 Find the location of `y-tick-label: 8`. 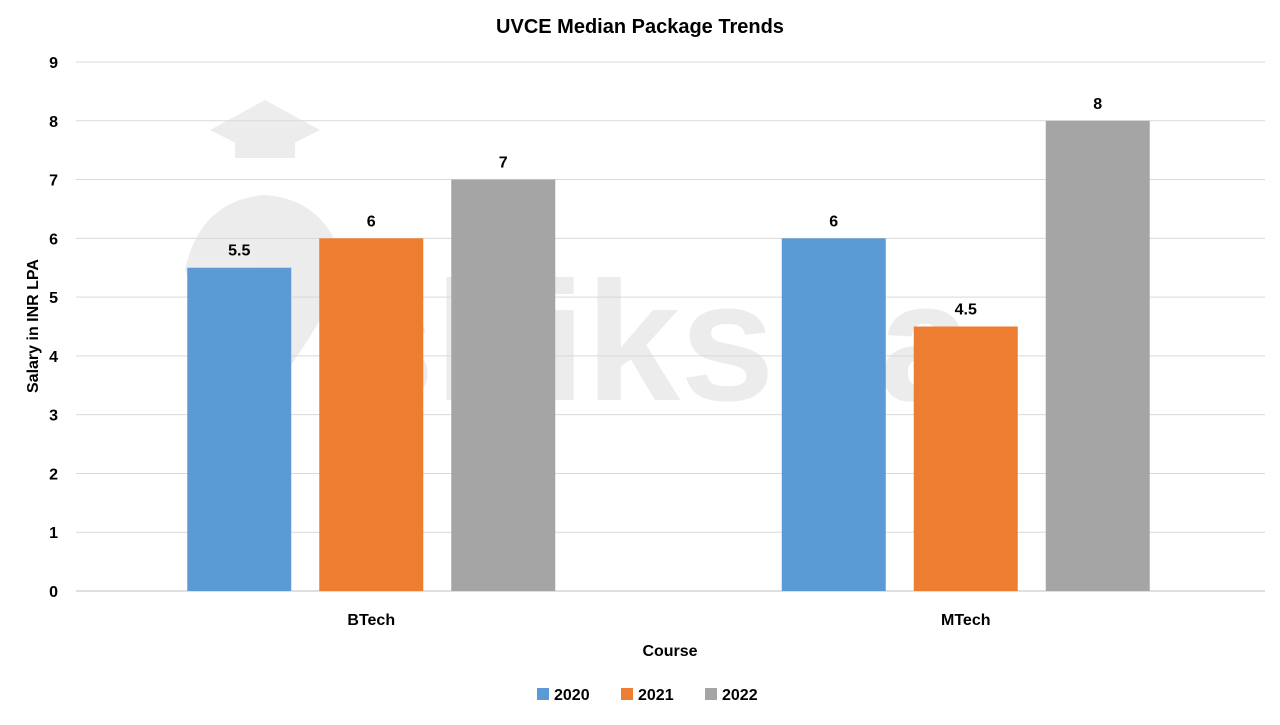

y-tick-label: 8 is located at coordinates (53, 122).